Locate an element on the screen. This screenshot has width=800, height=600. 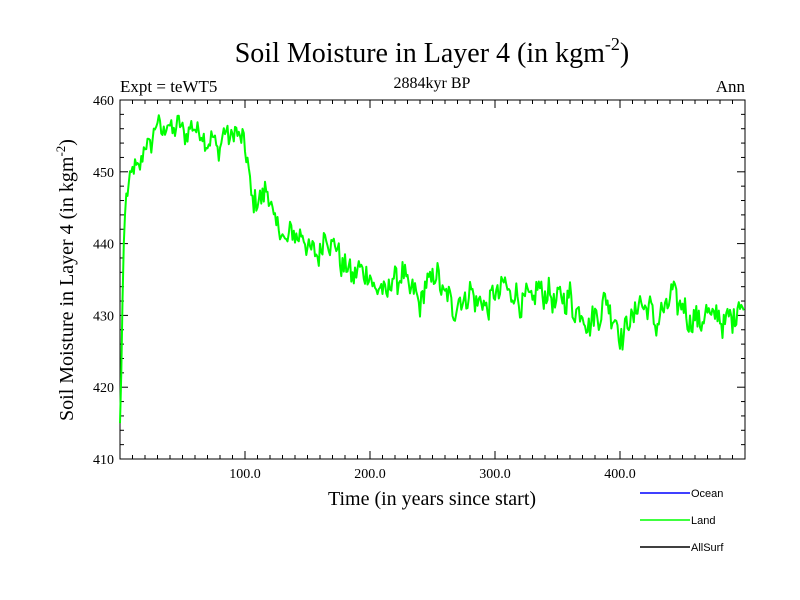
y-tick-label: 420 is located at coordinates (103, 388).